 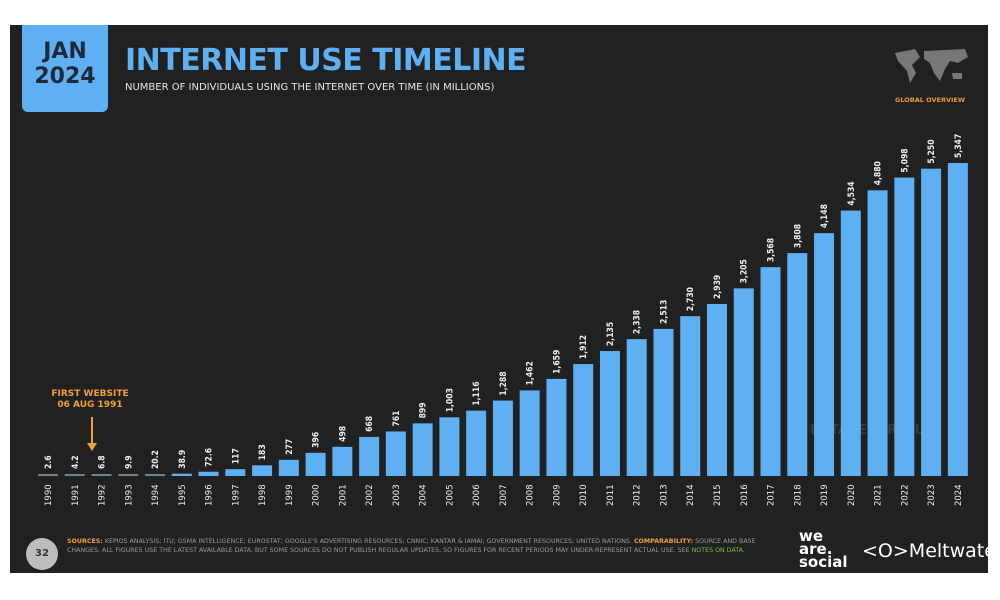 What do you see at coordinates (370, 495) in the screenshot?
I see `year-label: 2002` at bounding box center [370, 495].